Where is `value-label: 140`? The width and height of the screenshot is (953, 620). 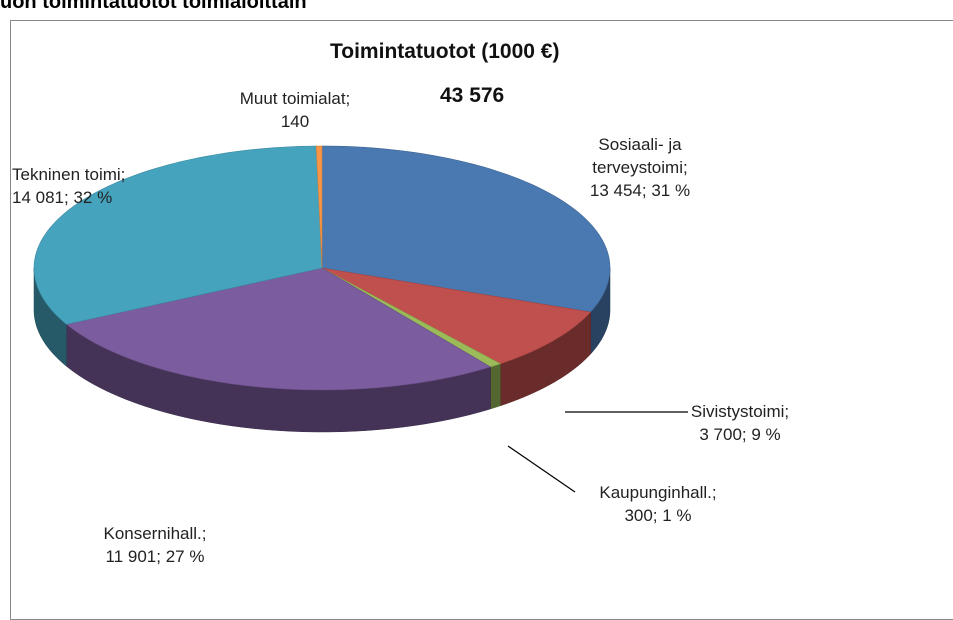 value-label: 140 is located at coordinates (295, 121).